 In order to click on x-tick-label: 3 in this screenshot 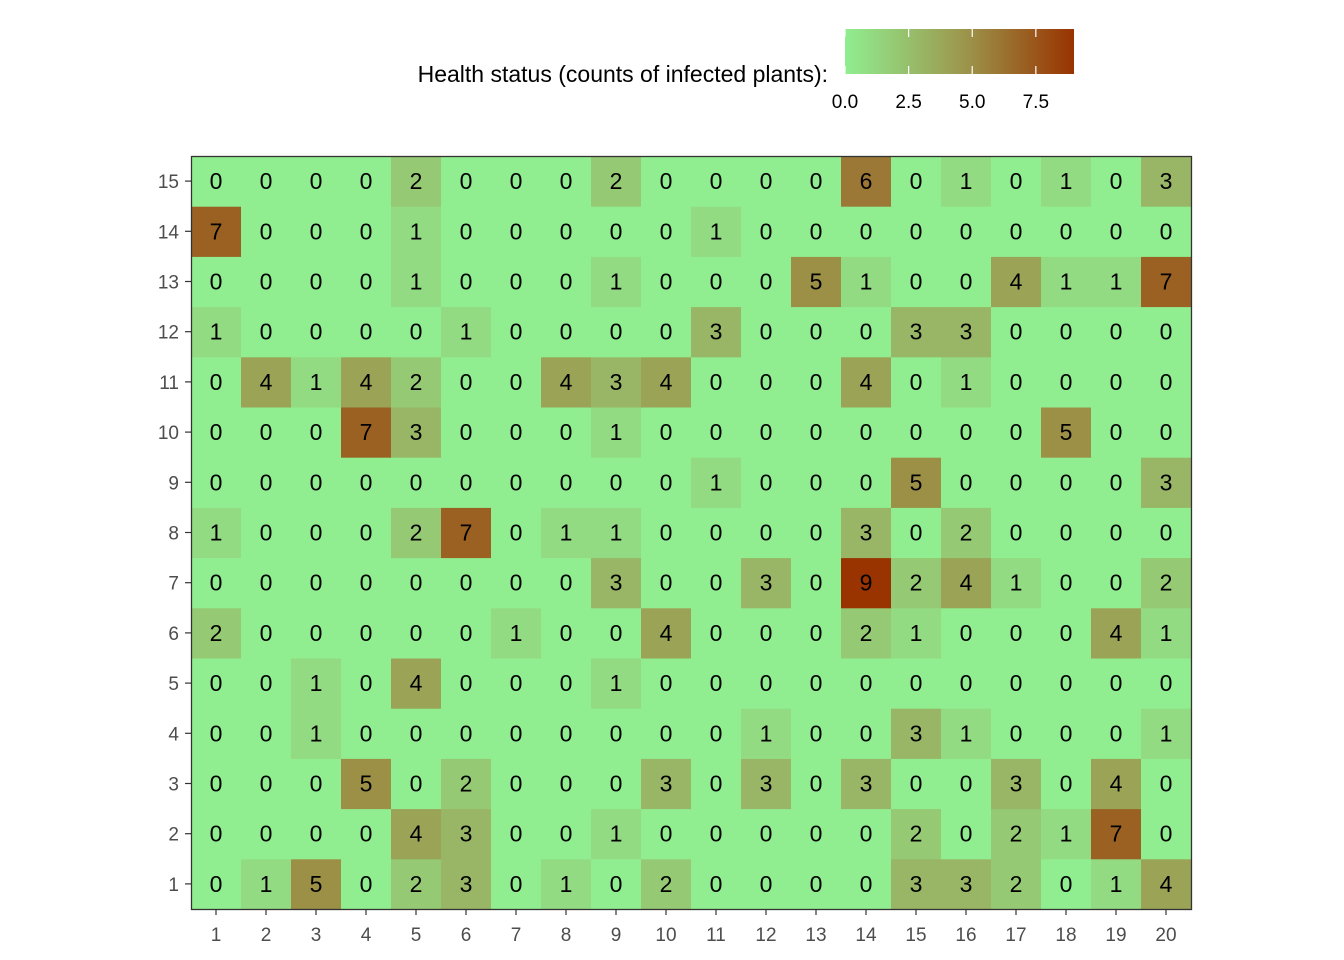, I will do `click(316, 935)`.